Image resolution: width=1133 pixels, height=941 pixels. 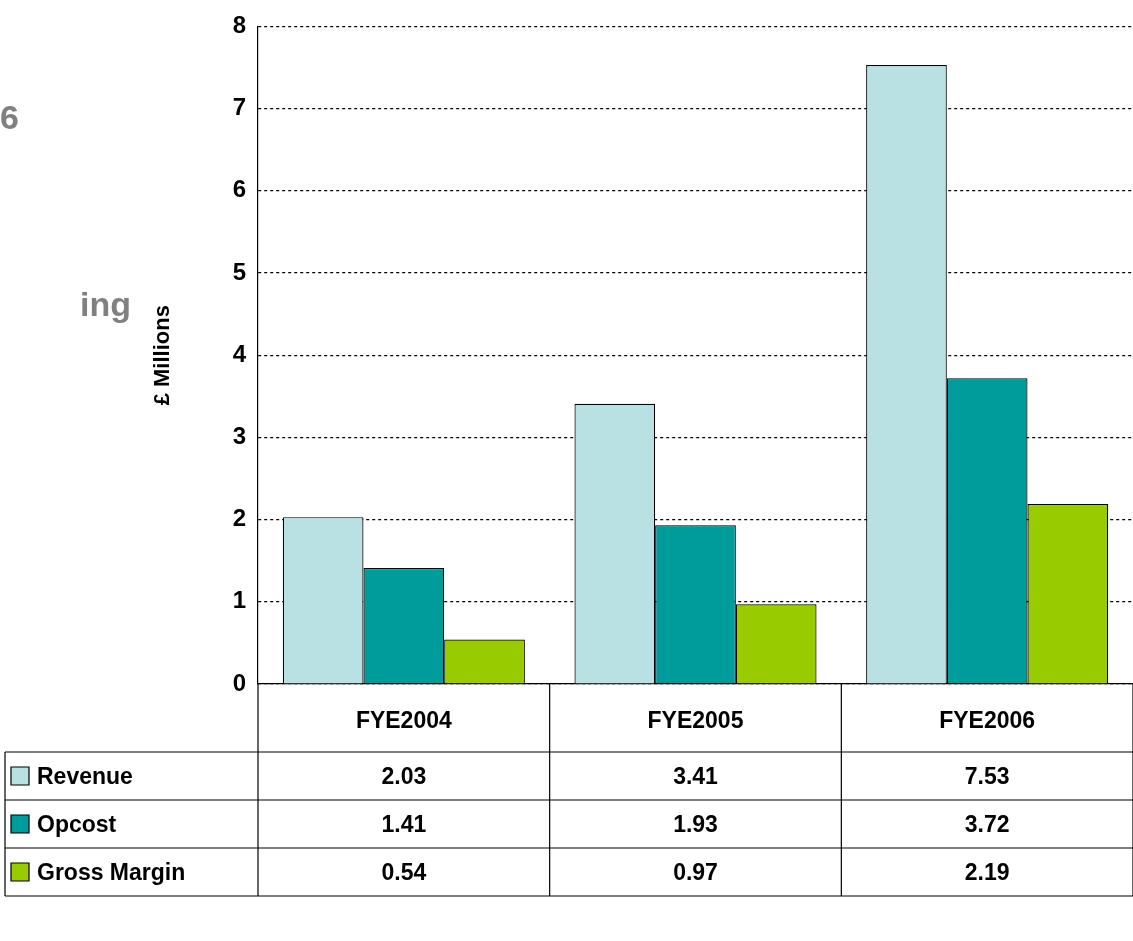 What do you see at coordinates (239, 436) in the screenshot?
I see `y-tick-label: 3` at bounding box center [239, 436].